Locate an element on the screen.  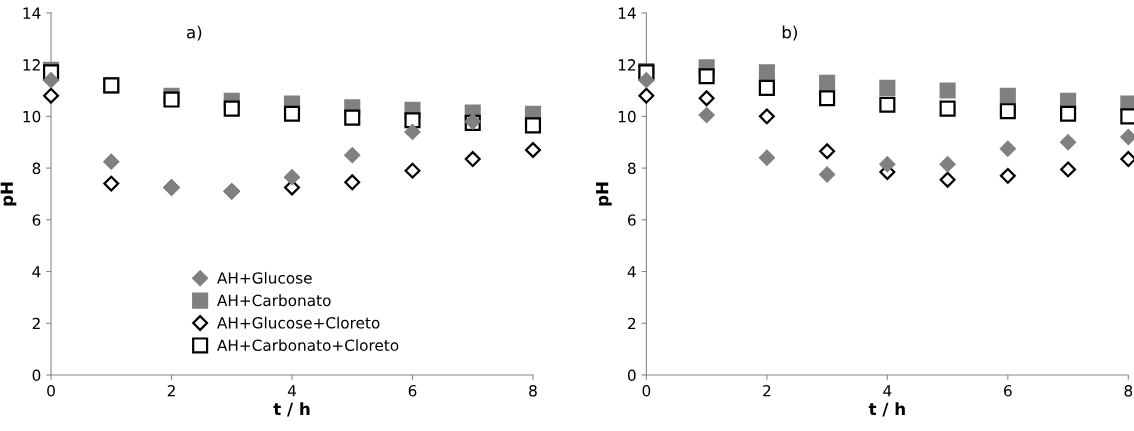
legend-label: AH+Carbonato+Cloreto is located at coordinates (308, 345).